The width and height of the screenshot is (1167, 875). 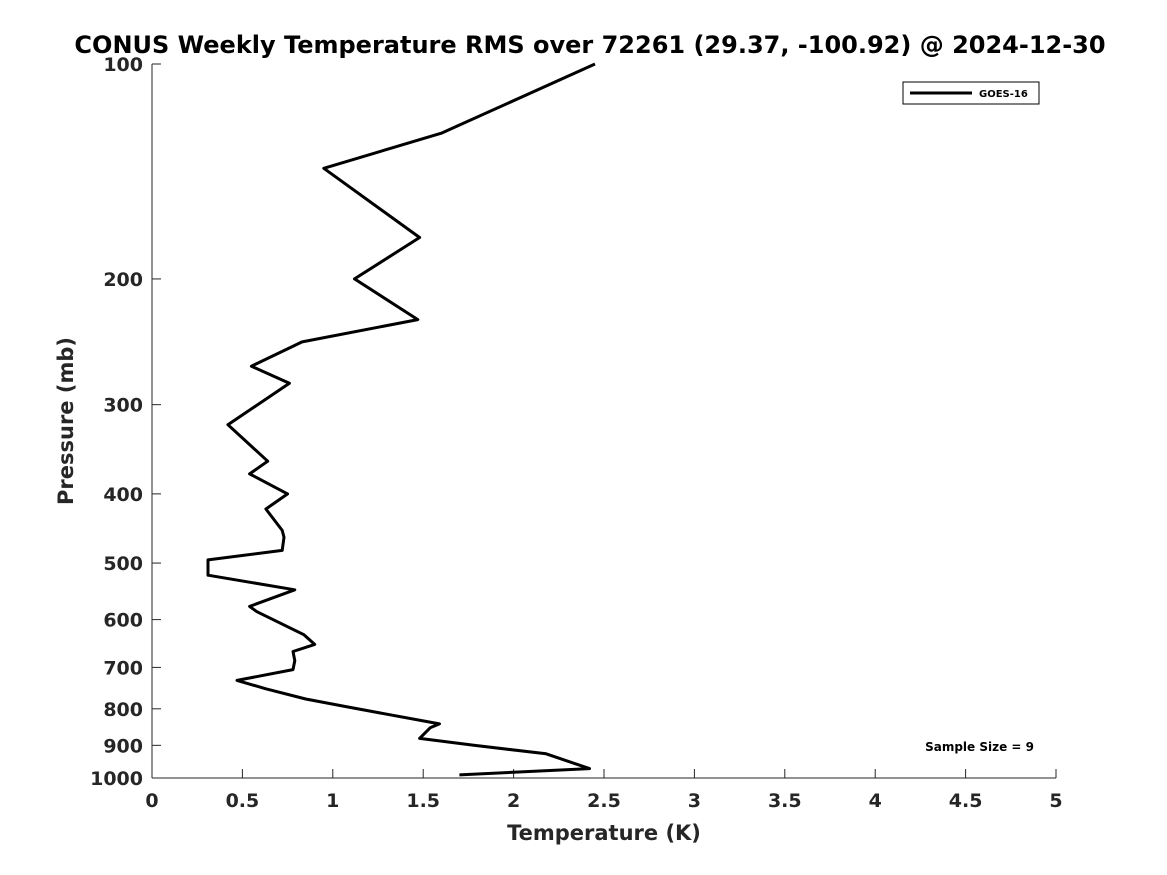 I want to click on x-tick-label: 4, so click(x=875, y=801).